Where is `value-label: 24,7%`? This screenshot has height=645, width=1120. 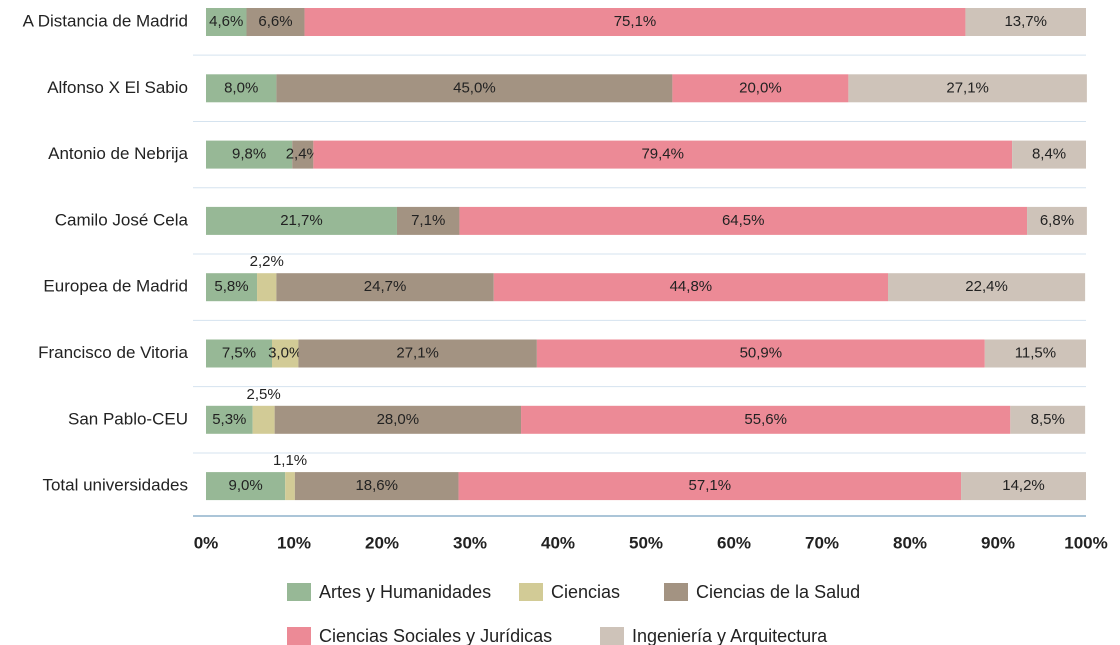
value-label: 24,7% is located at coordinates (385, 286).